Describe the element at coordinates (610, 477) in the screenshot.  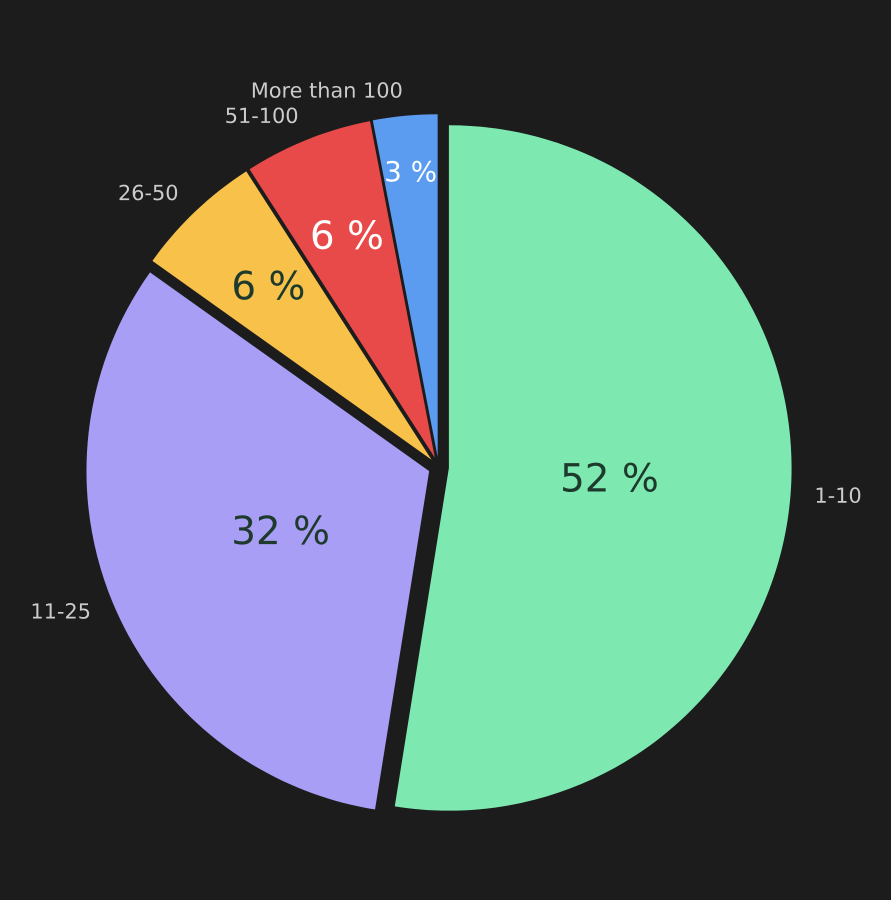
I see `data-label: 52 %` at that location.